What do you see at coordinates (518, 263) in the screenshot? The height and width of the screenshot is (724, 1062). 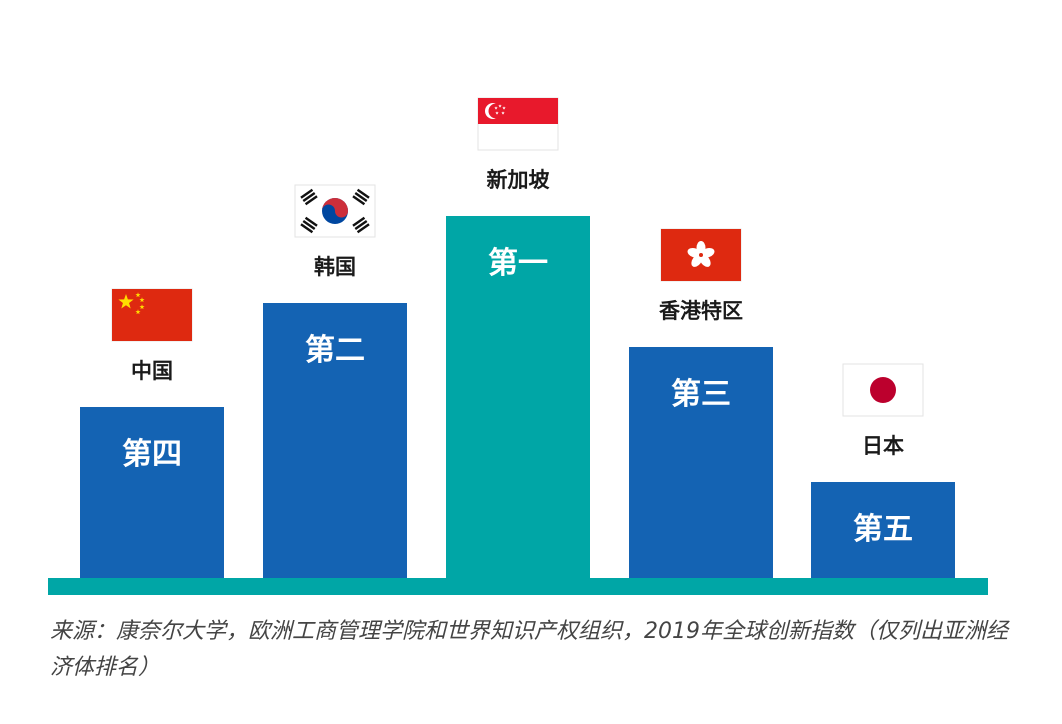 I see `bar-rank-label: 第一` at bounding box center [518, 263].